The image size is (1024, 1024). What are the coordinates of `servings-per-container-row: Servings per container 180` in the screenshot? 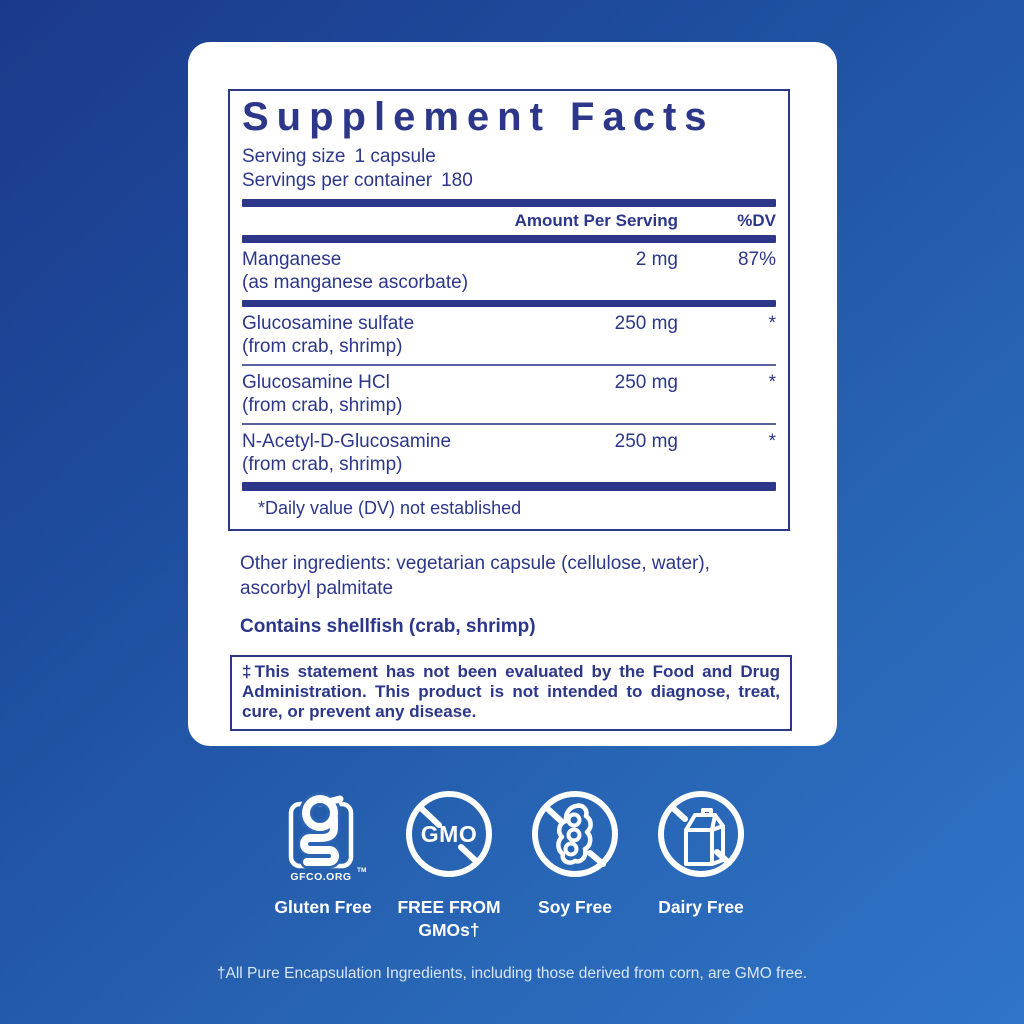 It's located at (509, 181).